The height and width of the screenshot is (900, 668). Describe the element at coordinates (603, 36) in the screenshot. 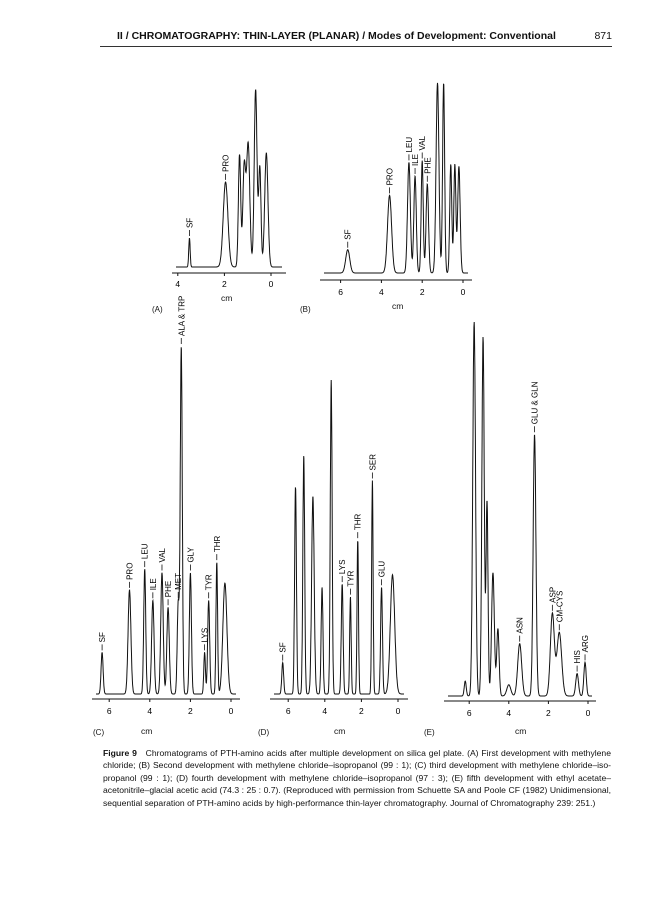

I see `page-number: 871` at that location.